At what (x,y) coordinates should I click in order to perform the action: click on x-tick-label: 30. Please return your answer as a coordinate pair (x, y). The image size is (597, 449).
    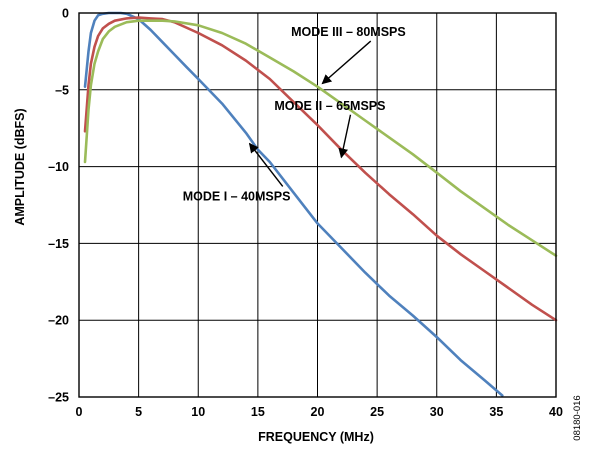
    Looking at the image, I should click on (437, 412).